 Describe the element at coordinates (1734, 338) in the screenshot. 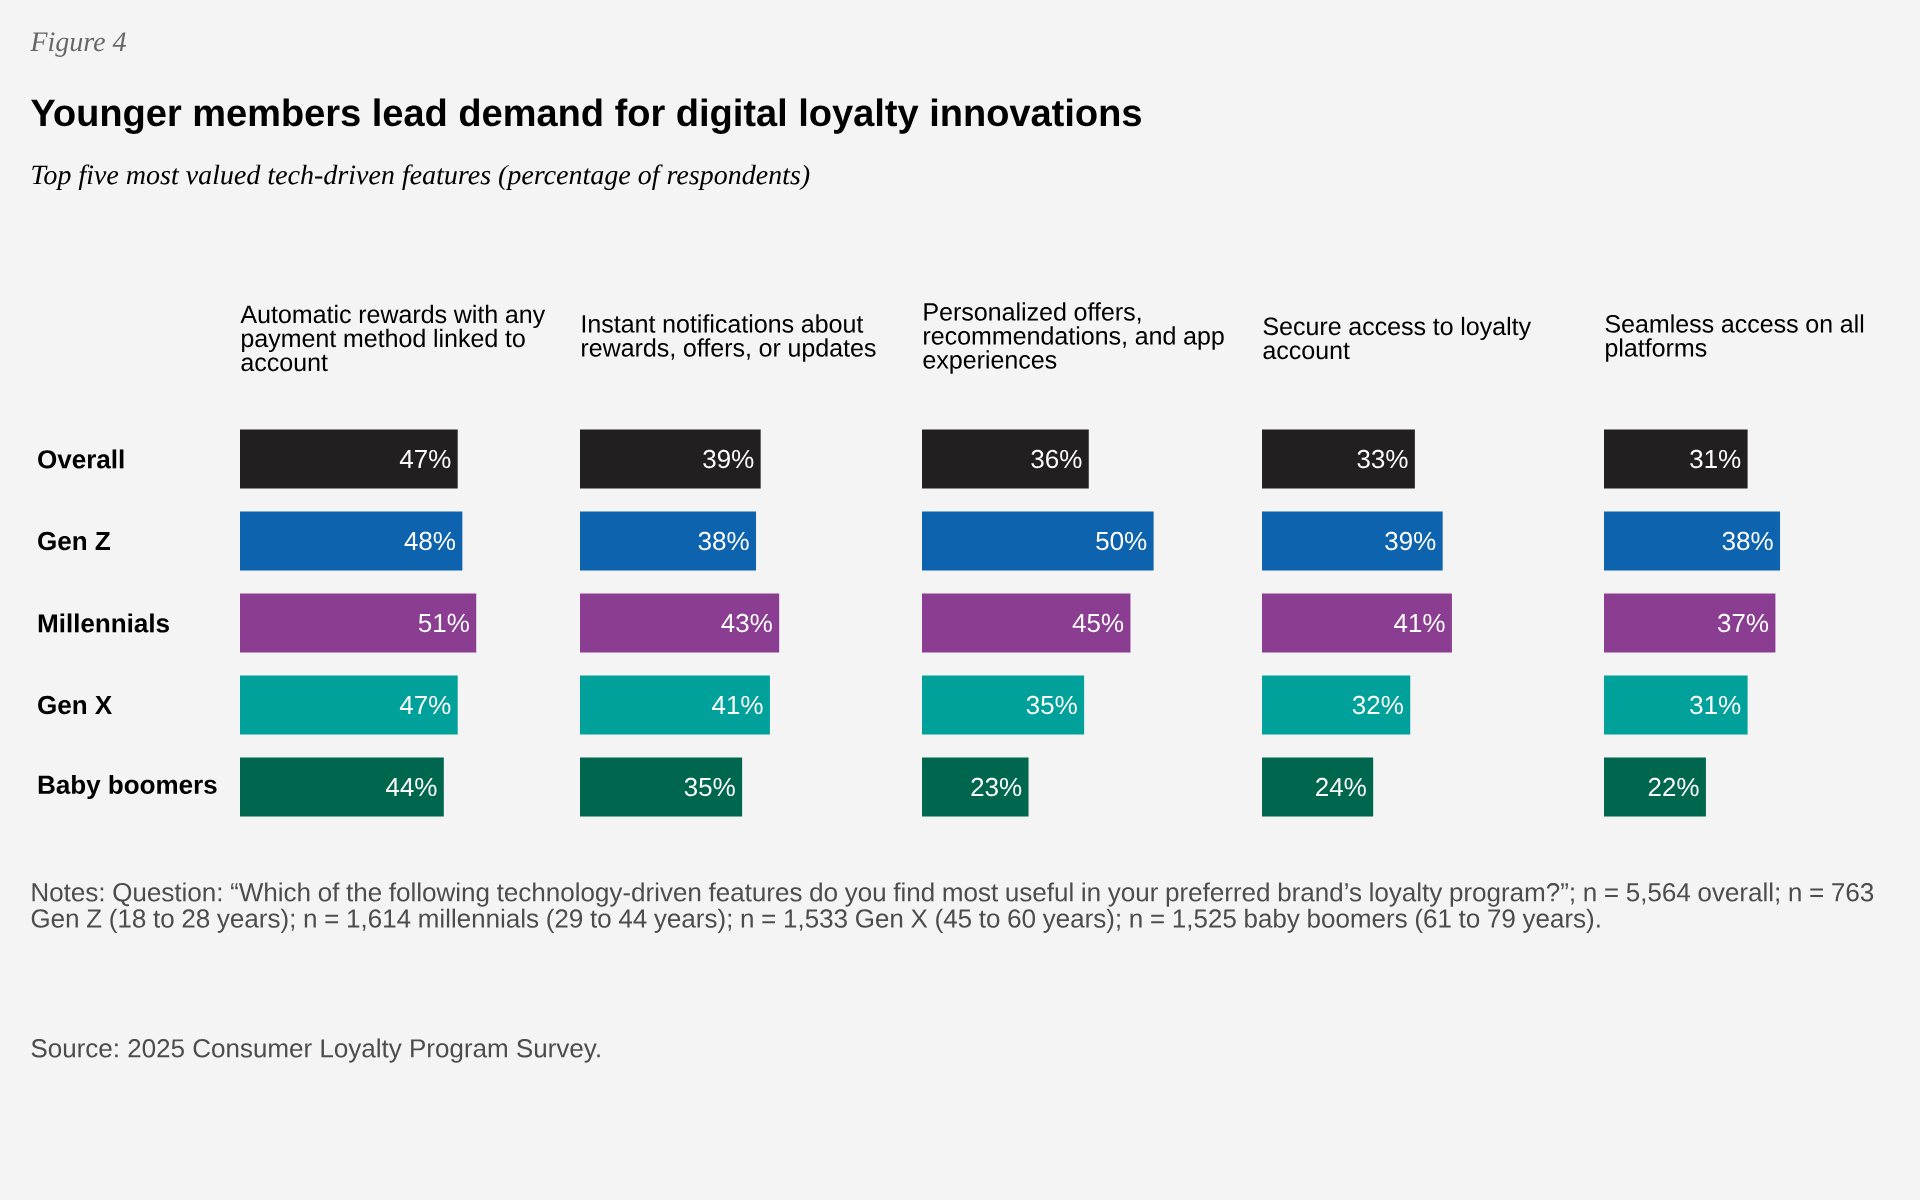

I see `chart-title: Seamless access on all platforms` at that location.